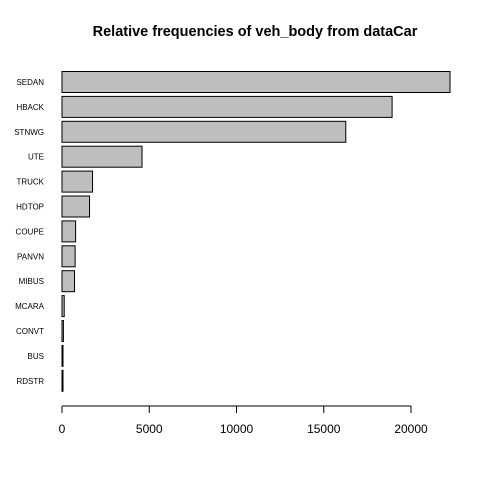 The image size is (480, 485). I want to click on bar-hback, so click(227, 106).